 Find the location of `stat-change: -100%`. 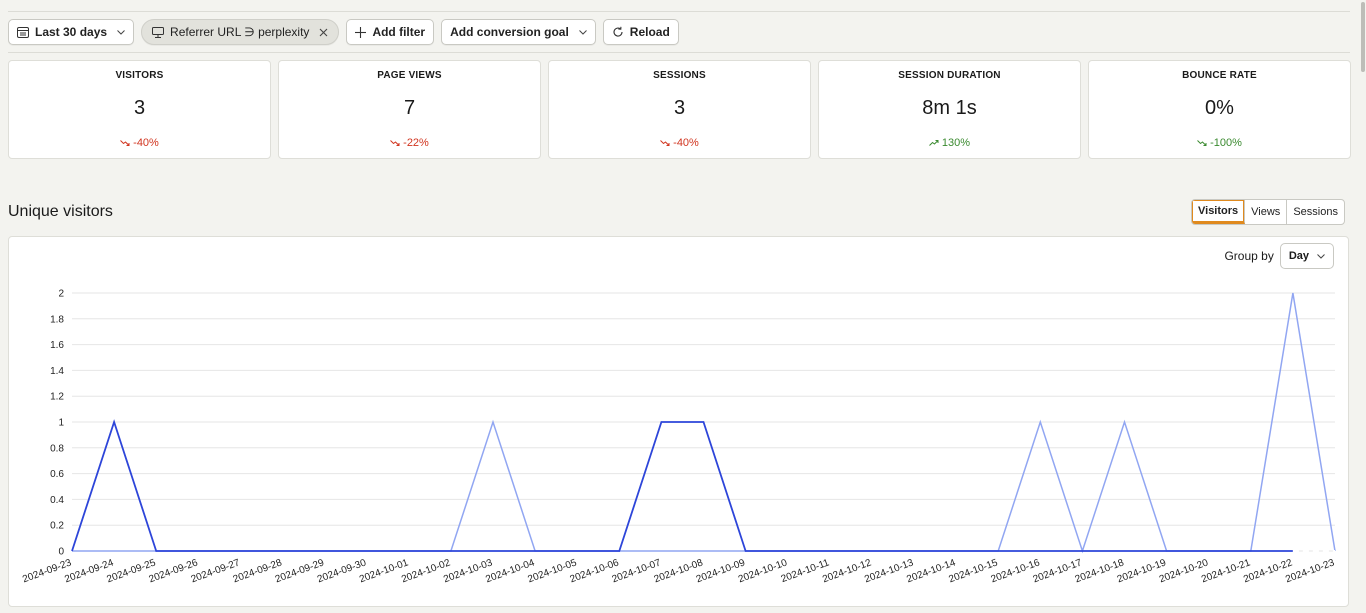

stat-change: -100% is located at coordinates (1219, 143).